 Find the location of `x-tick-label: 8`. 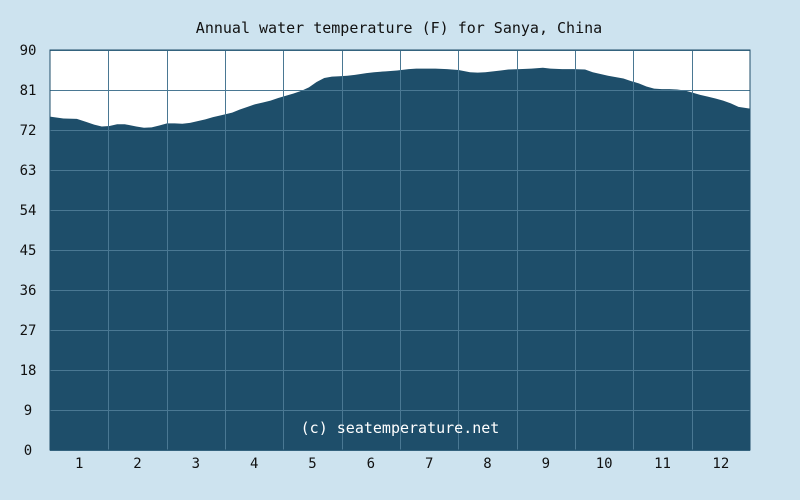

x-tick-label: 8 is located at coordinates (487, 464).